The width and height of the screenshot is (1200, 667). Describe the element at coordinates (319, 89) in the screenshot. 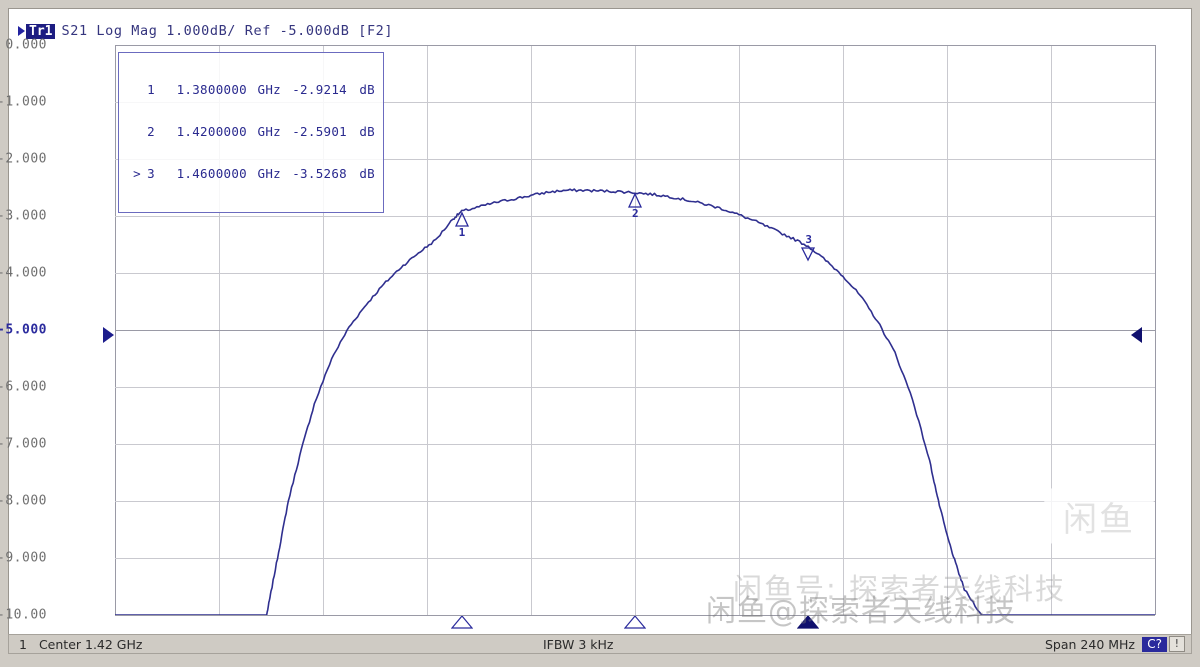

I see `marker-value: -2.9214` at that location.